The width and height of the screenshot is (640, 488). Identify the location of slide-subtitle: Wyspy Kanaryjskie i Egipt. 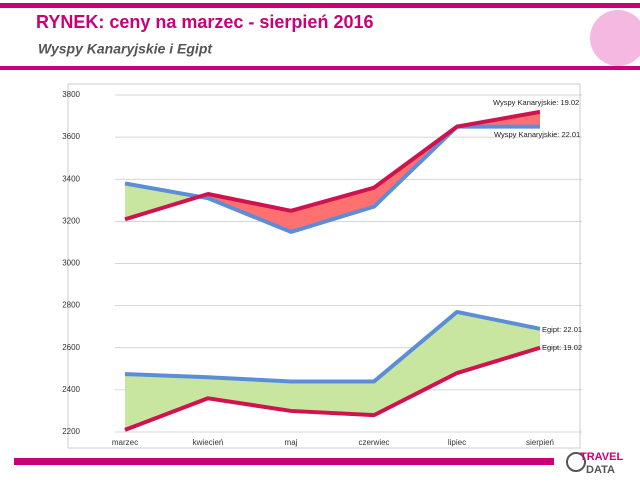
(125, 49).